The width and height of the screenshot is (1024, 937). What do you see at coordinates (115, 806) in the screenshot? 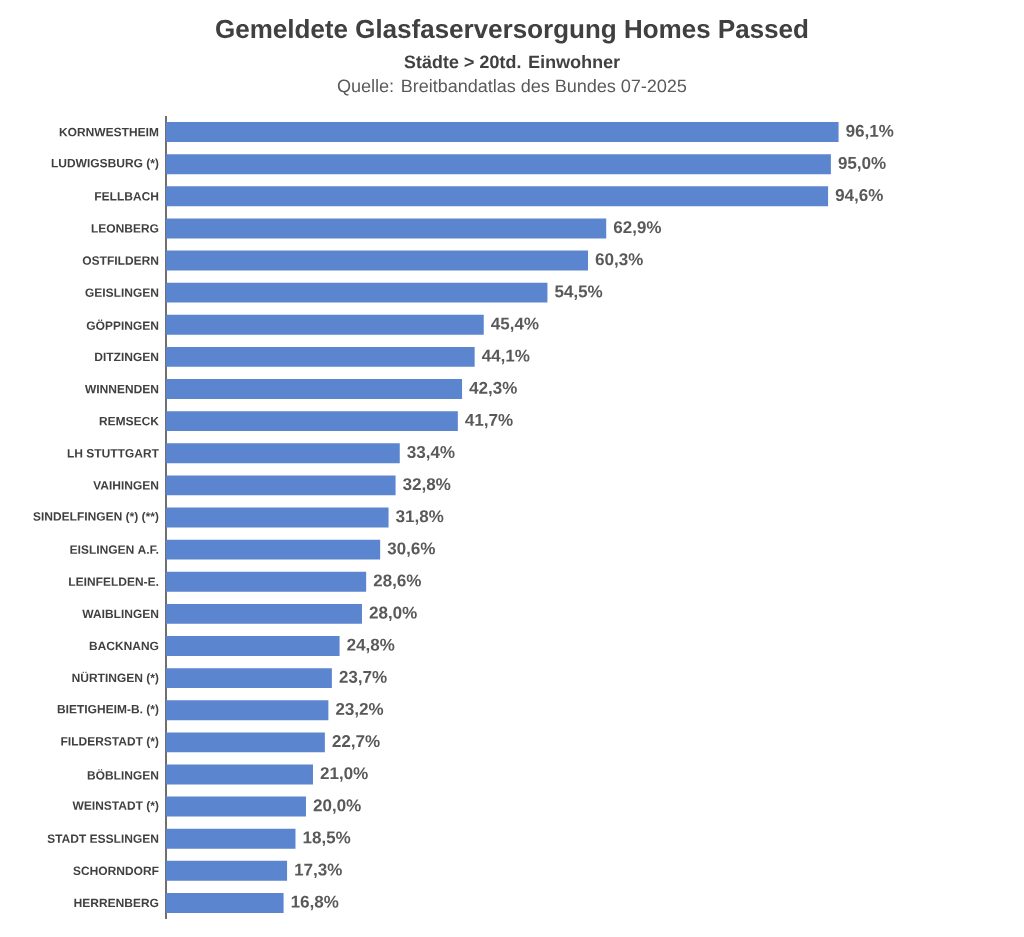
I see `y-tick-label: WEINSTADT (*)` at bounding box center [115, 806].